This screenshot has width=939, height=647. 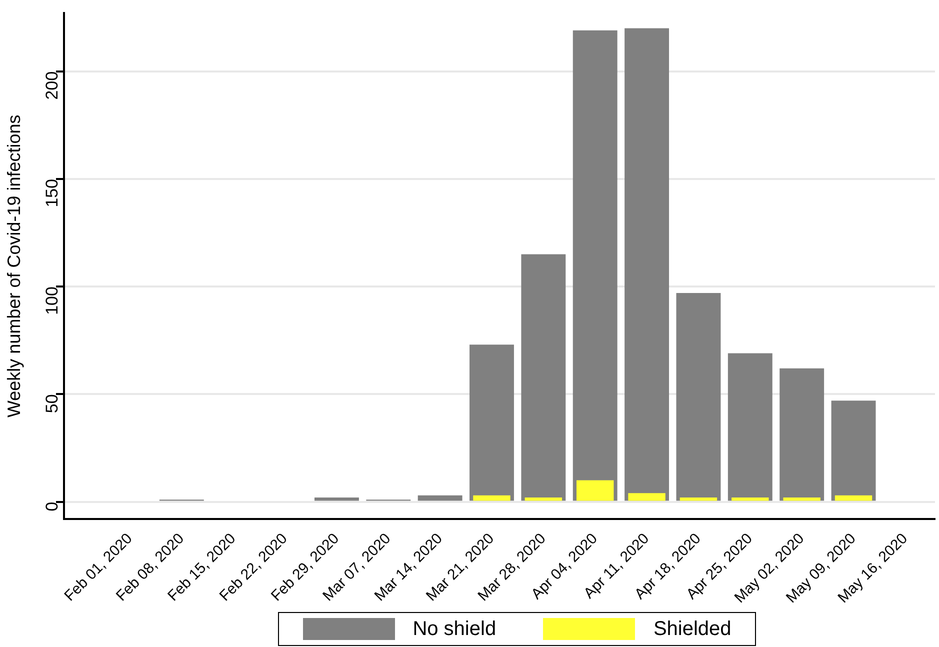 What do you see at coordinates (52, 300) in the screenshot?
I see `y-tick-label: 100` at bounding box center [52, 300].